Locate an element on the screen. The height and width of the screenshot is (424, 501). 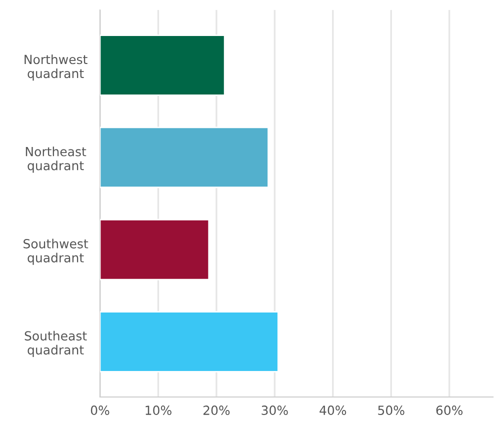
x-tick-label: 60% is located at coordinates (449, 411).